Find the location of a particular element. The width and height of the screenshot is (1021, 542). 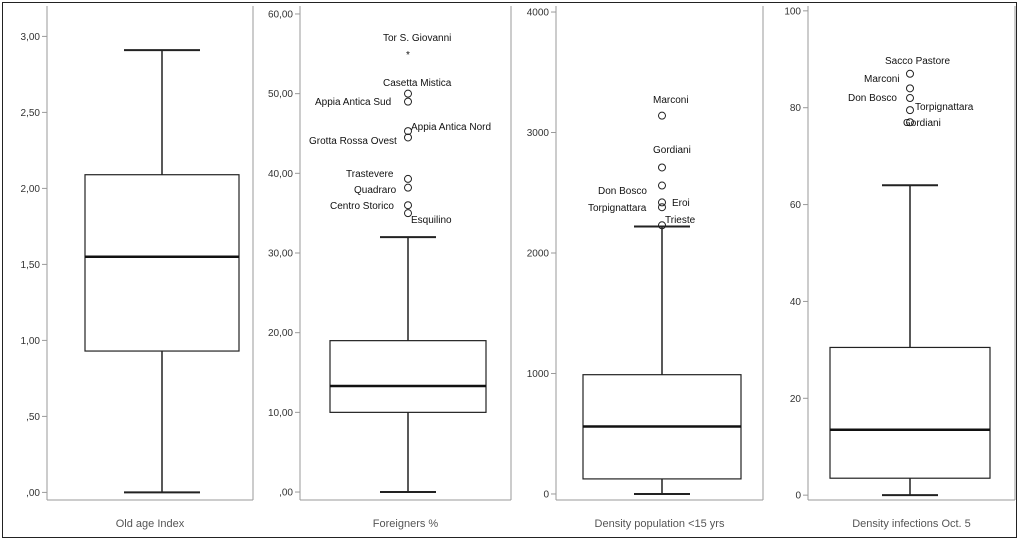

outlier-label: Grotta Rossa Ovest is located at coordinates (353, 141).